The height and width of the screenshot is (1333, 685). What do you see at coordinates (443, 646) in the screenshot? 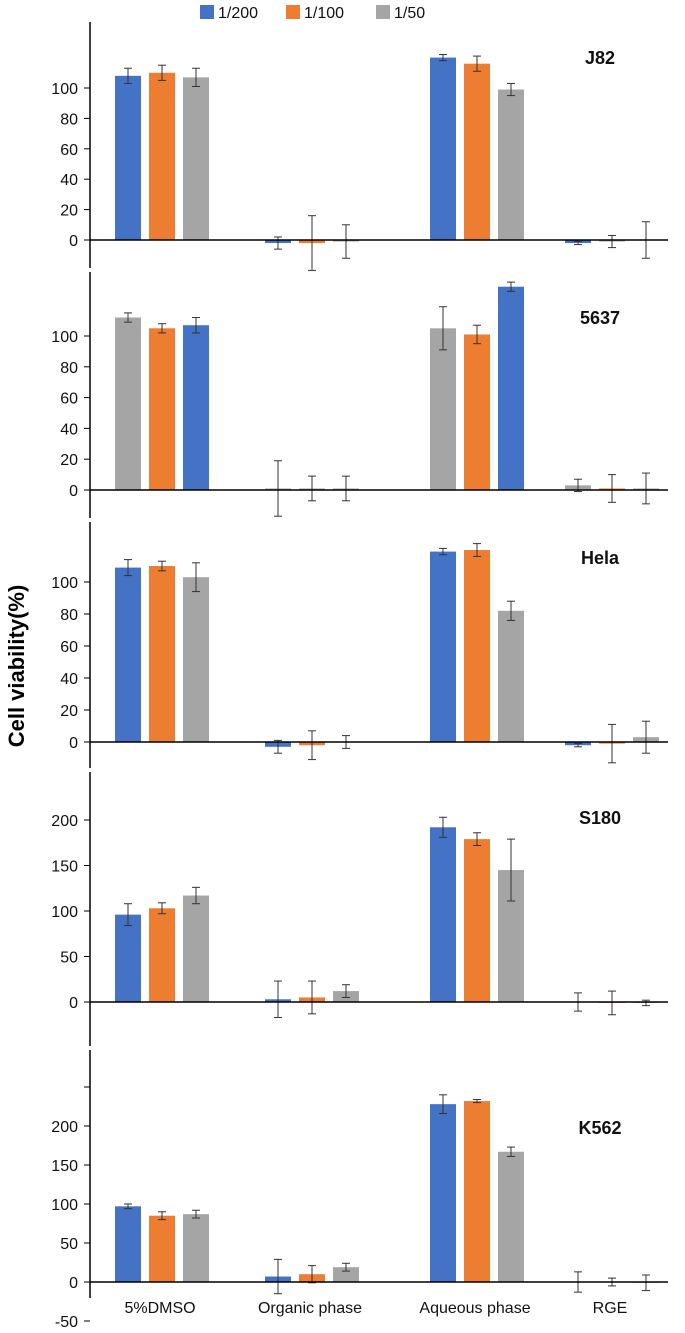
I see `bar-hela-g2-b0` at bounding box center [443, 646].